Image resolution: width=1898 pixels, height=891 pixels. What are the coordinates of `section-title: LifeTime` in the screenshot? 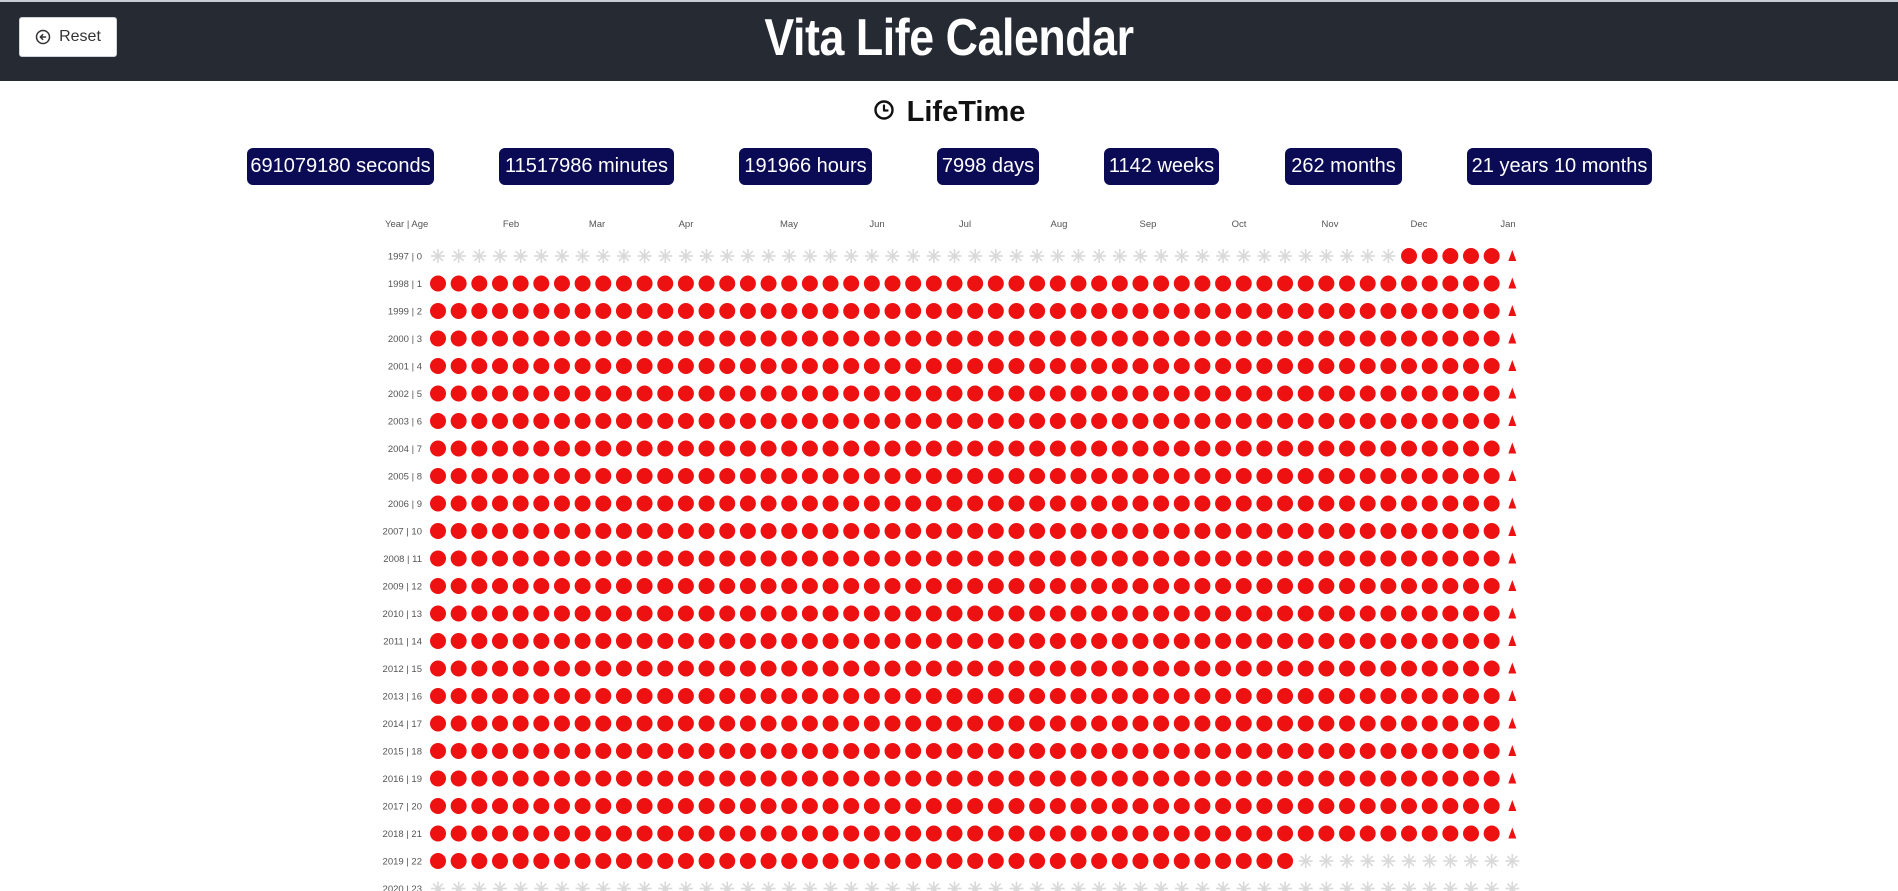 It's located at (966, 112).